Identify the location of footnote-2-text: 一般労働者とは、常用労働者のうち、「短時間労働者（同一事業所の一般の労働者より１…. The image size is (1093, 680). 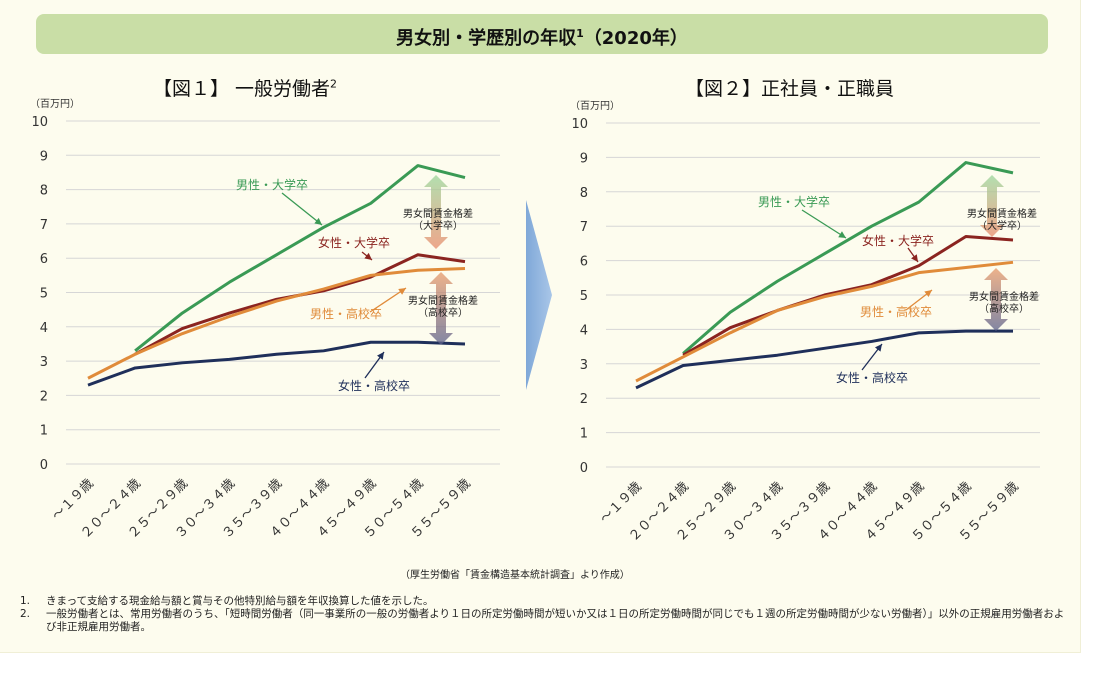
(555, 620).